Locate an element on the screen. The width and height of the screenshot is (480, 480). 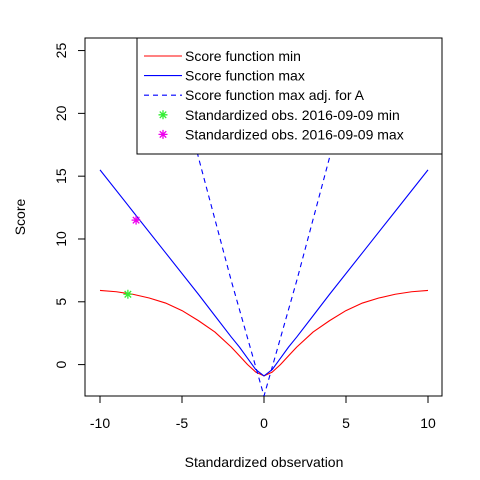
x-tick-label: 5 is located at coordinates (346, 423).